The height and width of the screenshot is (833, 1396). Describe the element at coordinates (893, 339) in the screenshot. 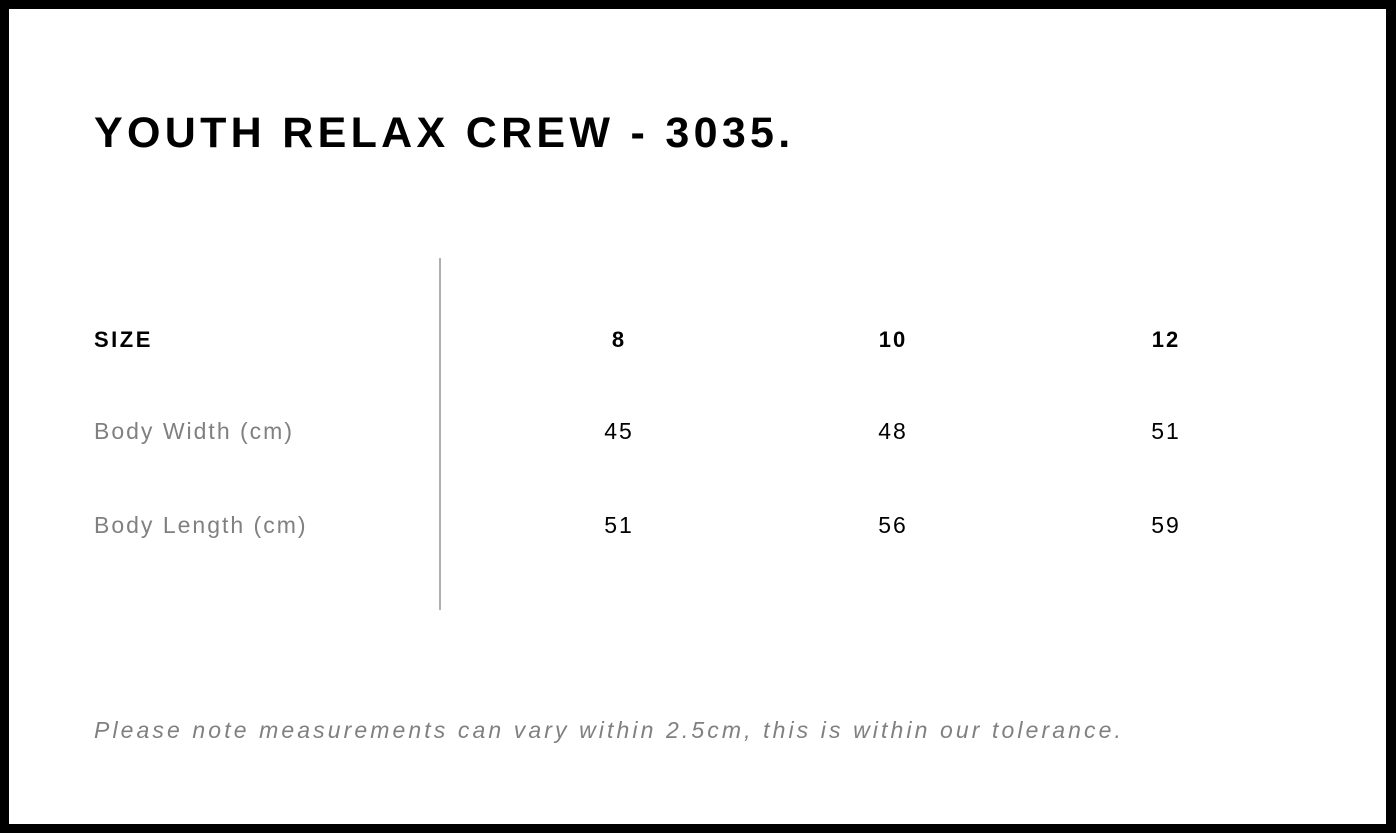

I see `size-10-header: 10` at that location.